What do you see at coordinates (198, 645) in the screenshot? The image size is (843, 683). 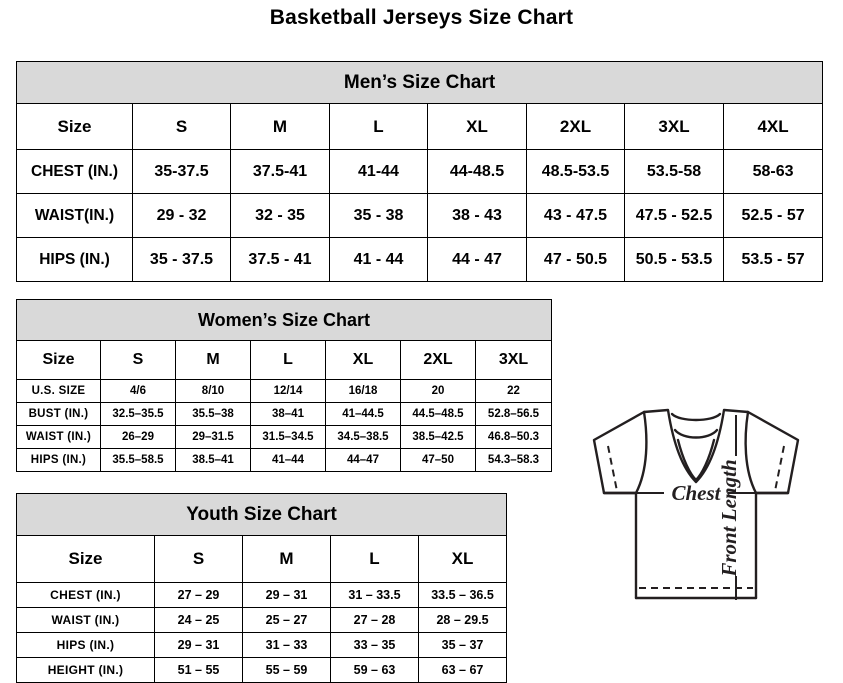 I see `youth-cell-hips-s: 29 – 31` at bounding box center [198, 645].